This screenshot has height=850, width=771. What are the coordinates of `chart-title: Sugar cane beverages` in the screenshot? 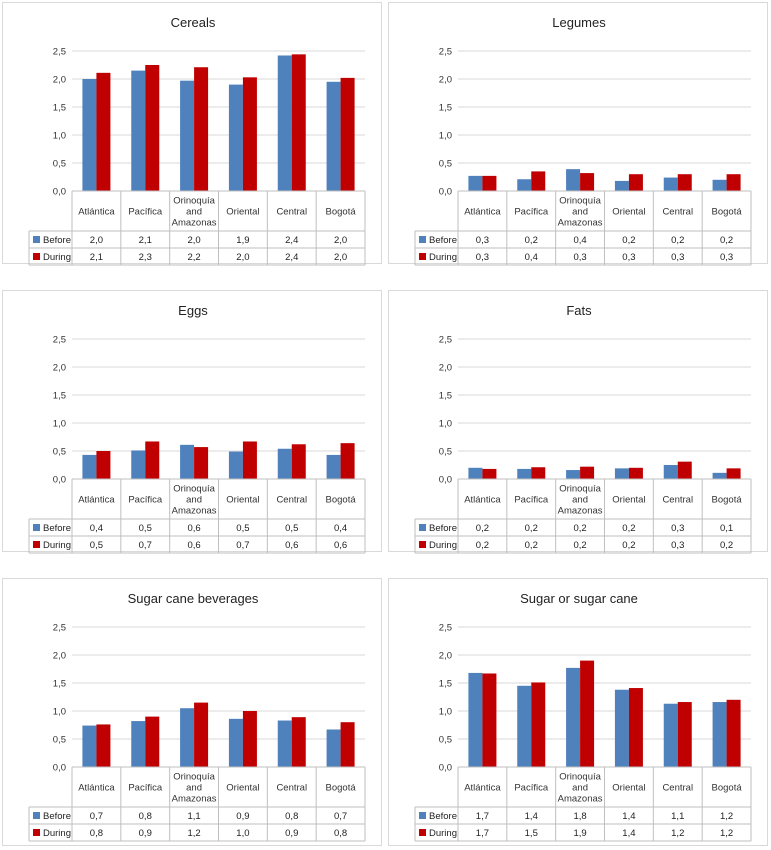 It's located at (193, 598).